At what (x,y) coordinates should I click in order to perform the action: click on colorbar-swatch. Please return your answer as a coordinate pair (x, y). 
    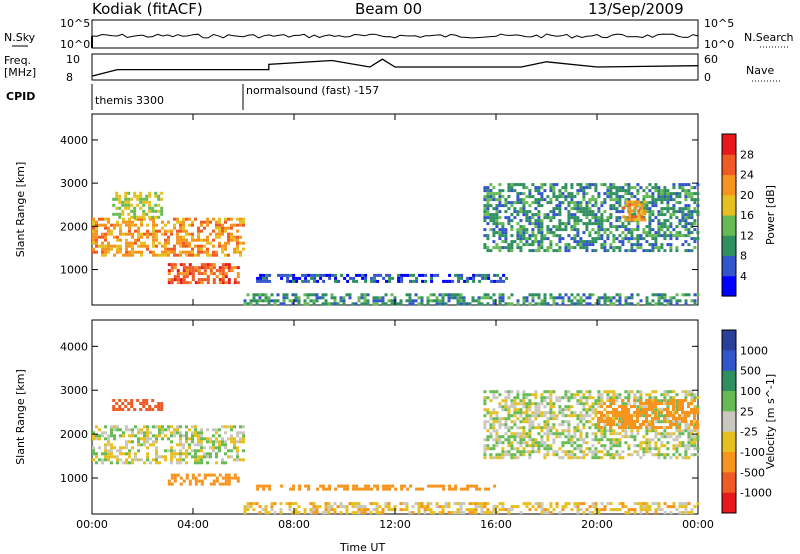
    Looking at the image, I should click on (729, 286).